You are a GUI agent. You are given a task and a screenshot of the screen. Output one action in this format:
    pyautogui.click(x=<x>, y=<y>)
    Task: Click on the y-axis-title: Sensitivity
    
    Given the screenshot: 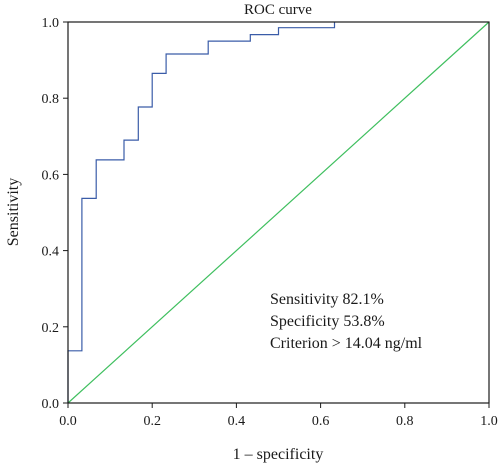 What is the action you would take?
    pyautogui.click(x=13, y=212)
    